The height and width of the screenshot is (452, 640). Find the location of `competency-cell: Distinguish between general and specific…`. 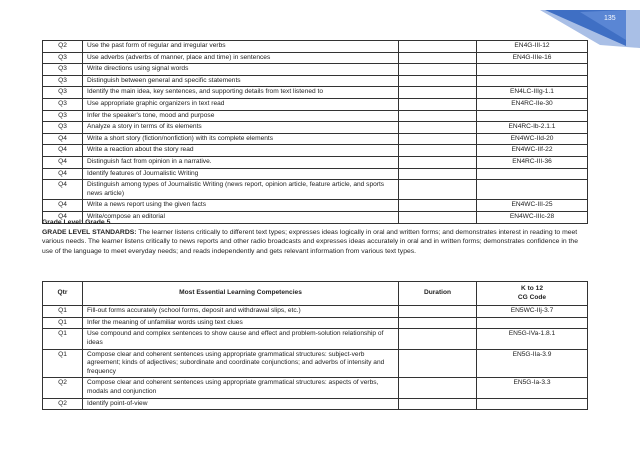

competency-cell: Distinguish between general and specific… is located at coordinates (240, 81).